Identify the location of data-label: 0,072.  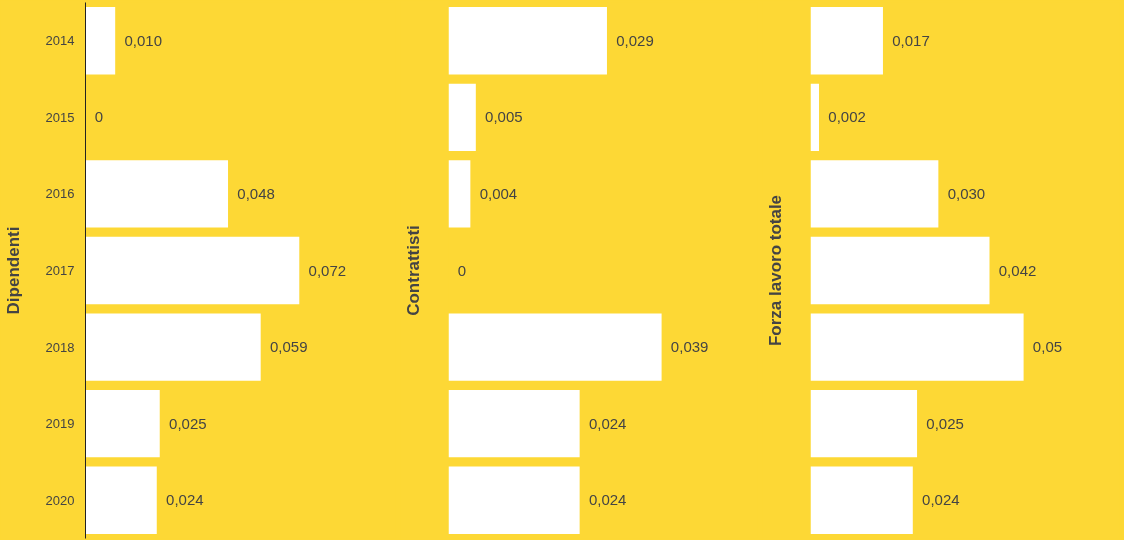
(327, 270).